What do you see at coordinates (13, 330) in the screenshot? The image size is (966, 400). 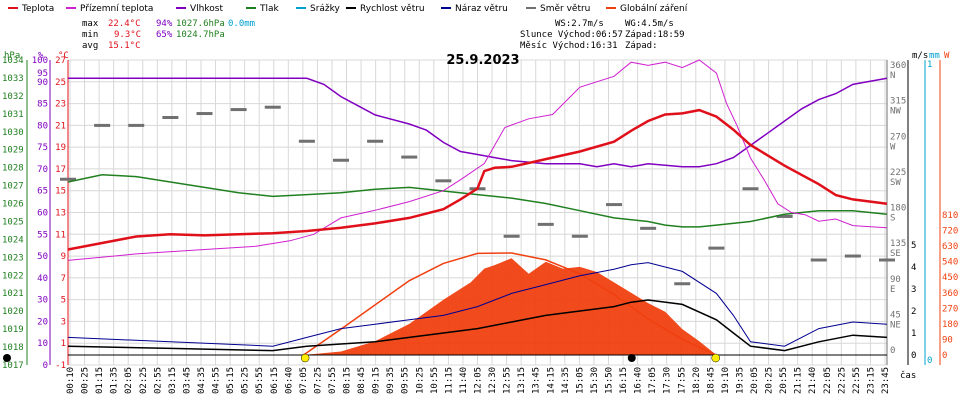 I see `pressure-tick: 1019` at bounding box center [13, 330].